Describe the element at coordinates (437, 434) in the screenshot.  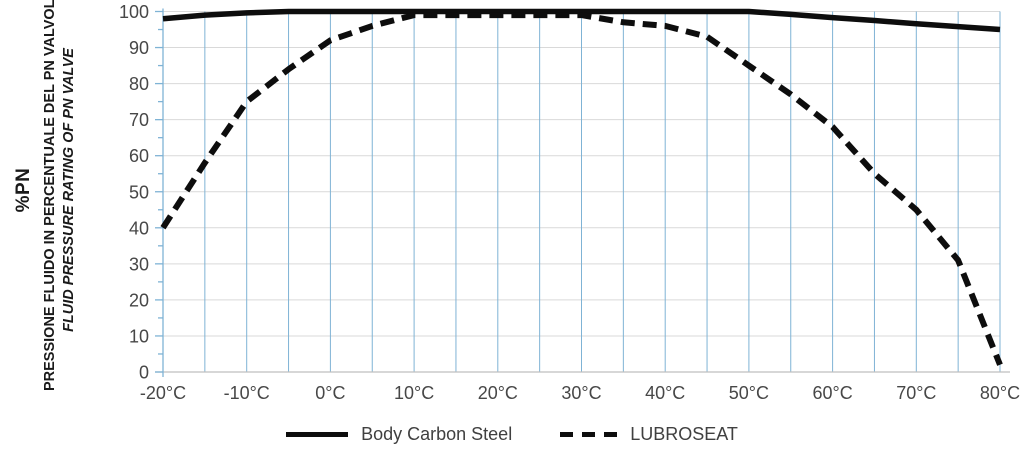
I see `legend-label-body-carbon-steel: Body Carbon Steel` at that location.